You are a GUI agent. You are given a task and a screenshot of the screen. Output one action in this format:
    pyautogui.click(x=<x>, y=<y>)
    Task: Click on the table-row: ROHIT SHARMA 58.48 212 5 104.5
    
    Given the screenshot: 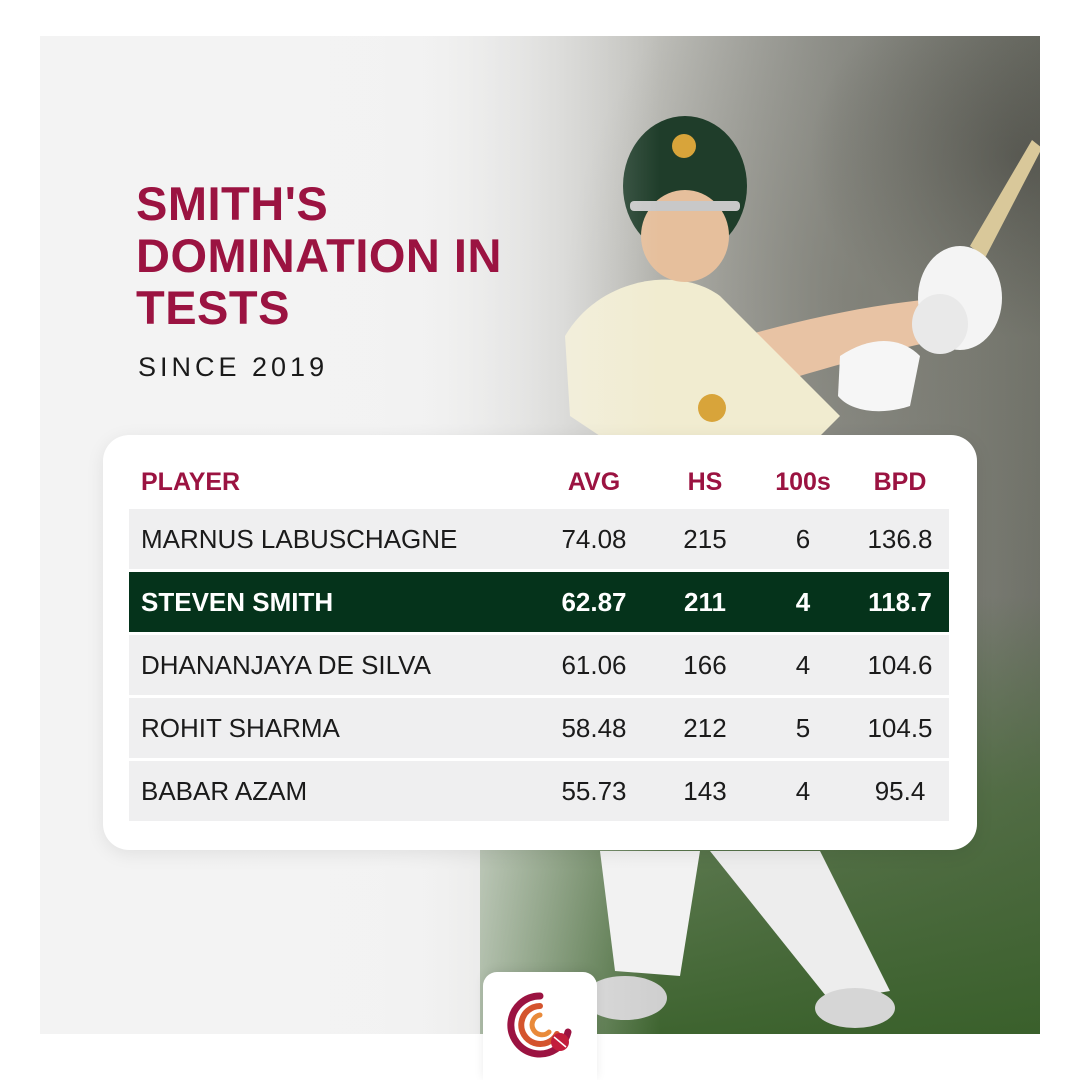 What is the action you would take?
    pyautogui.click(x=539, y=729)
    